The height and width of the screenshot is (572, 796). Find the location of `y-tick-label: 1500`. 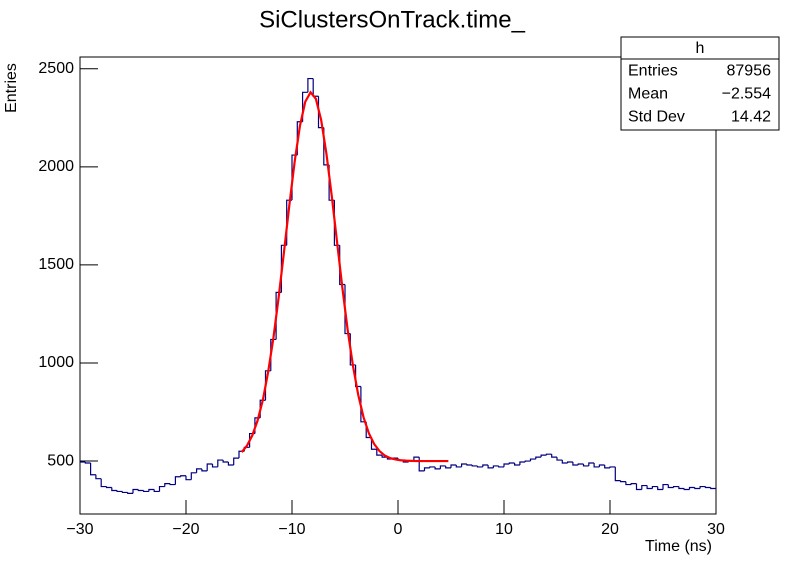

y-tick-label: 1500 is located at coordinates (56, 264).